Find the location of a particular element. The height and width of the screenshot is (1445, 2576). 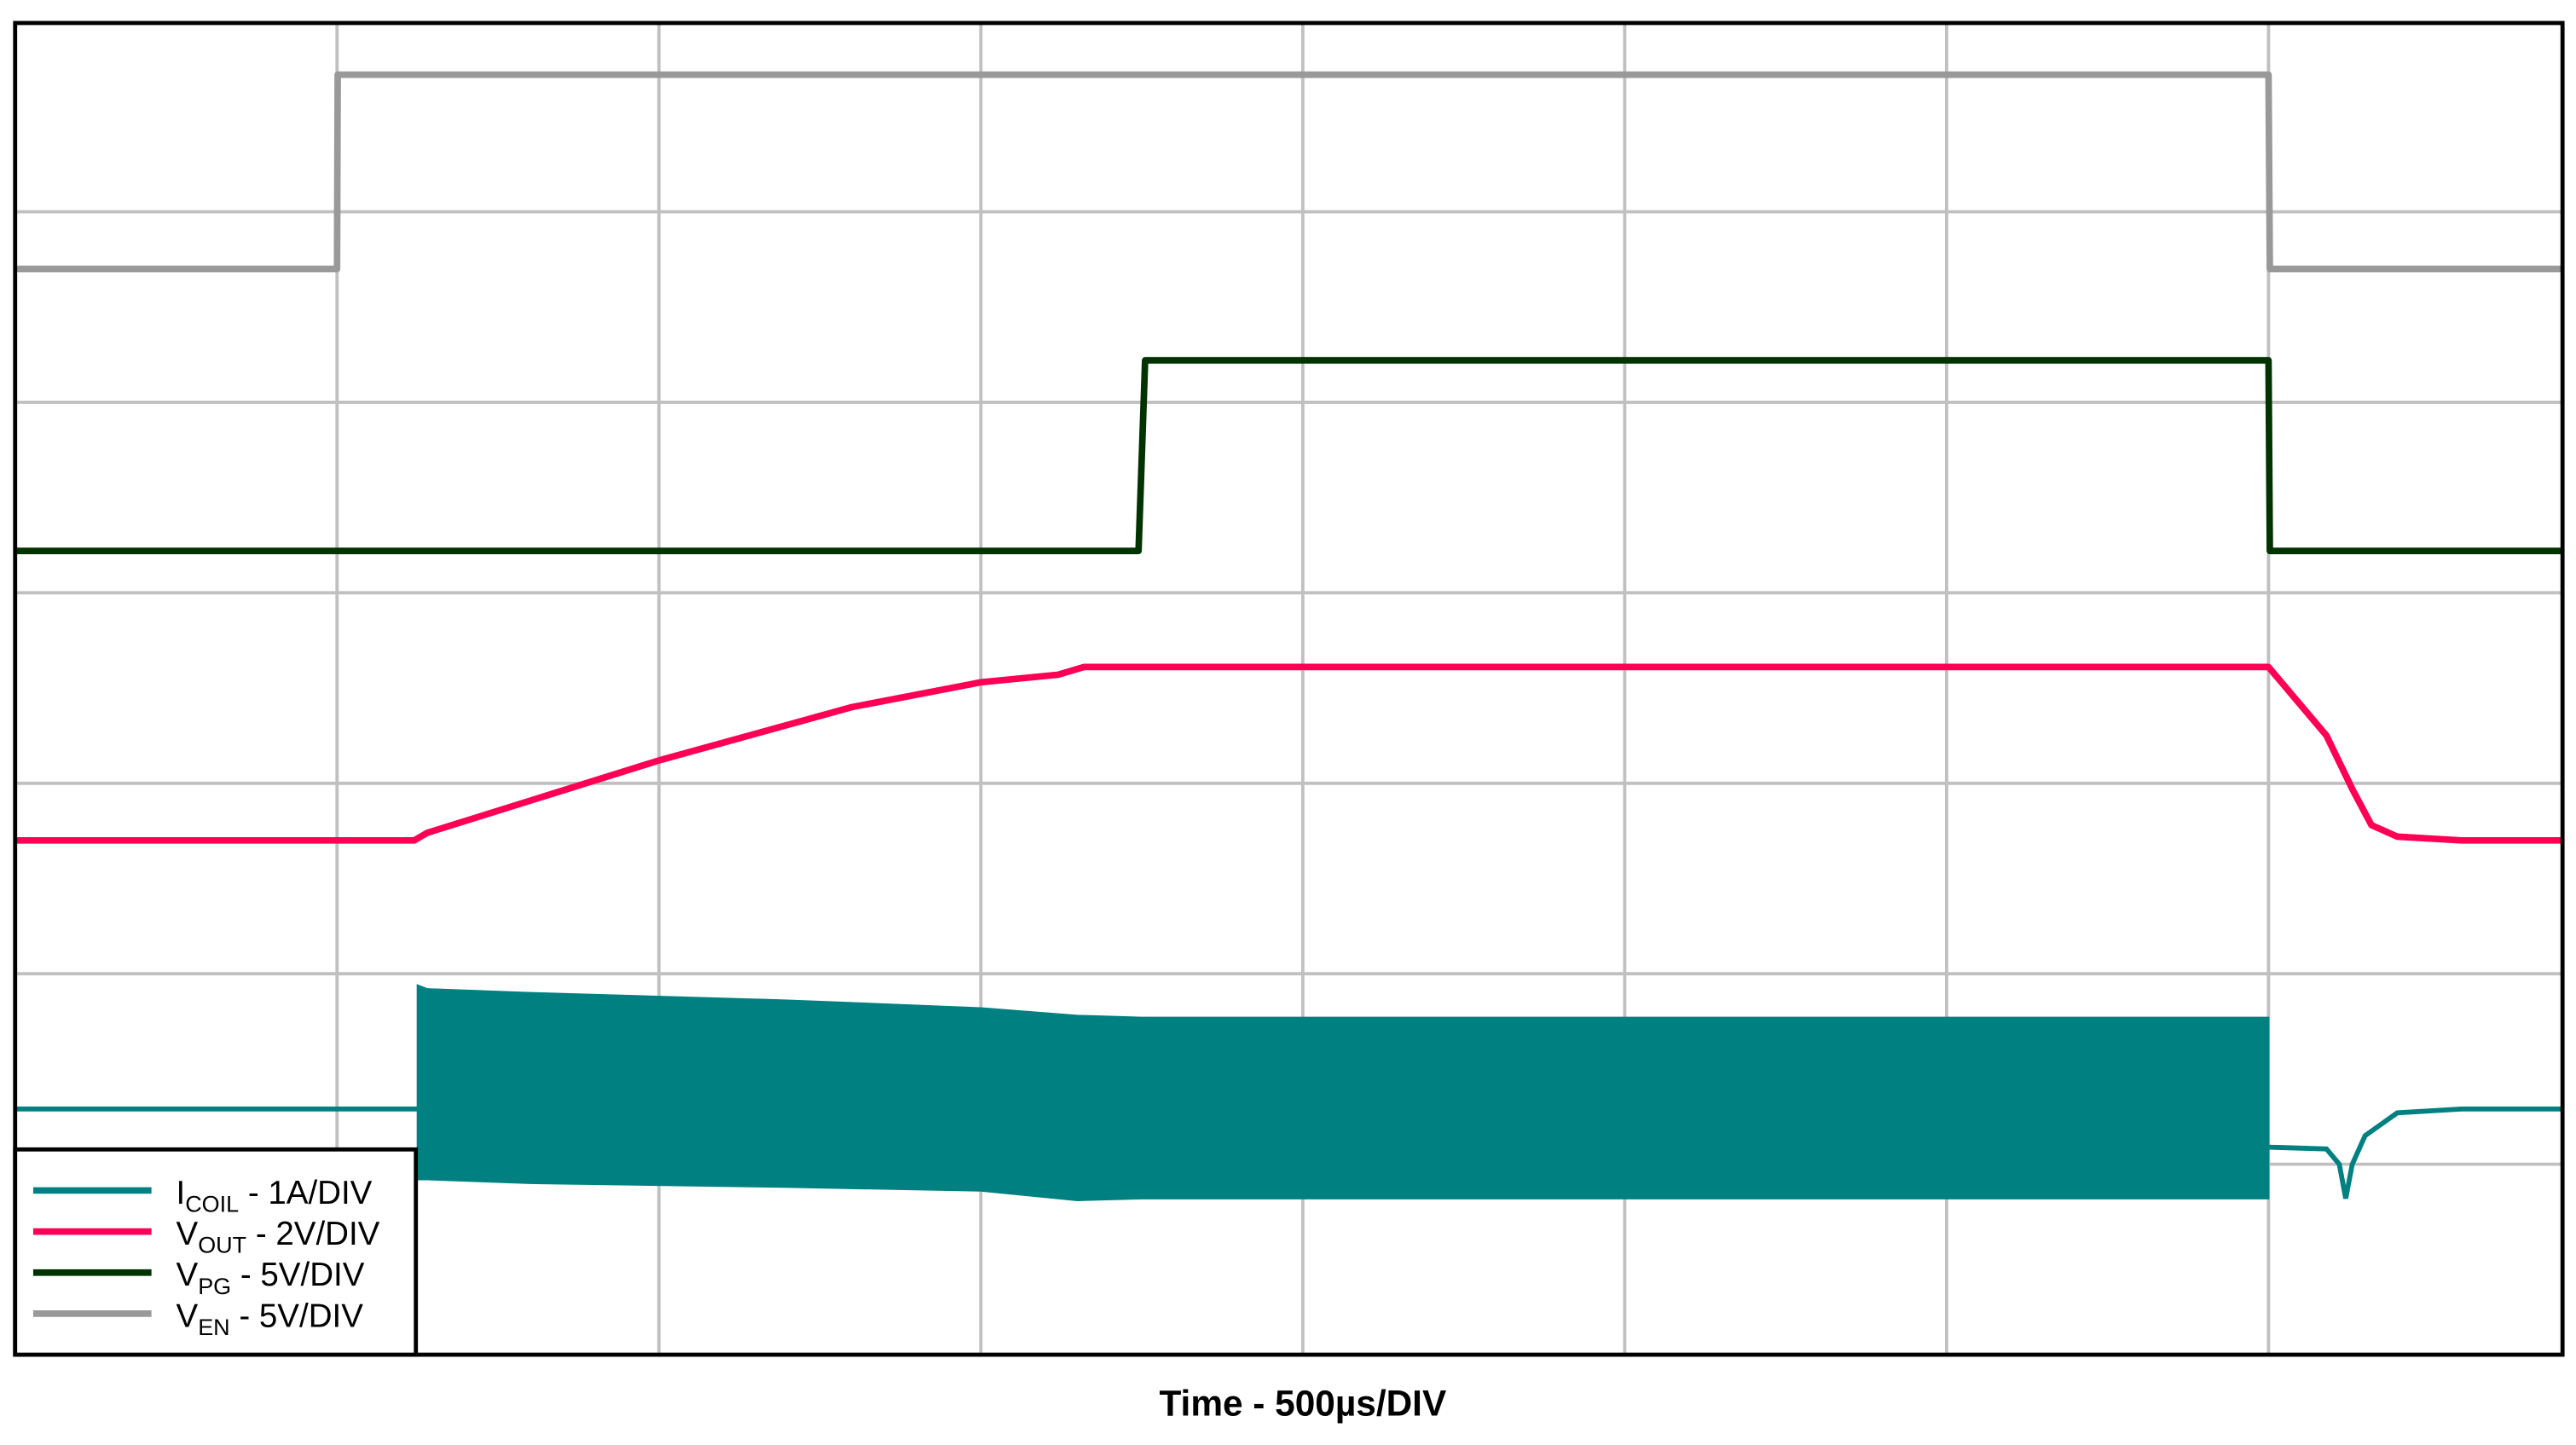

legend-subscript: PG is located at coordinates (215, 1286).